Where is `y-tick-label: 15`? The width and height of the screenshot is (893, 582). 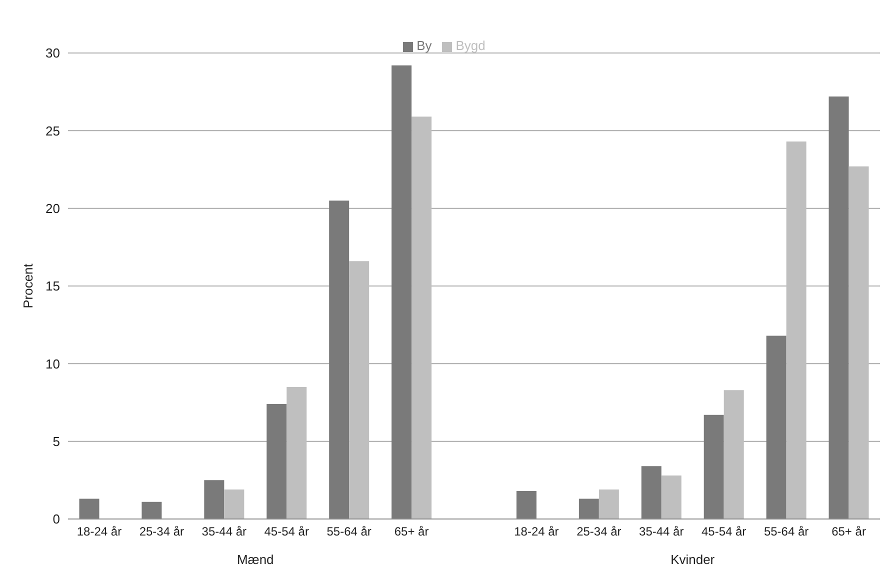 y-tick-label: 15 is located at coordinates (53, 286).